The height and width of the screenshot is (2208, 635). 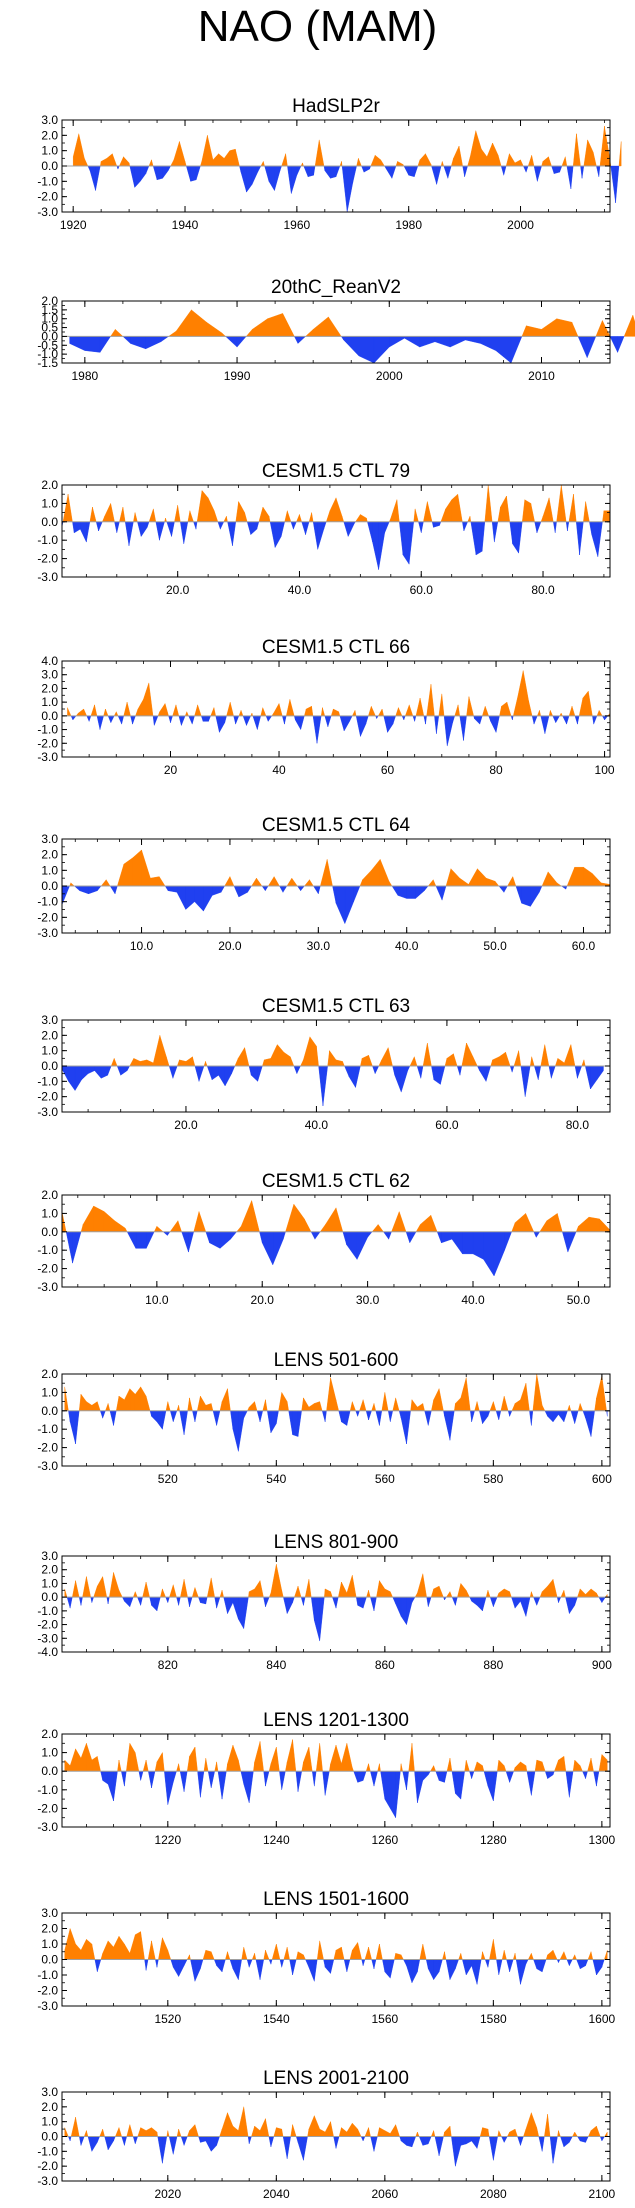 I want to click on x-tick-label: 580, so click(x=493, y=1479).